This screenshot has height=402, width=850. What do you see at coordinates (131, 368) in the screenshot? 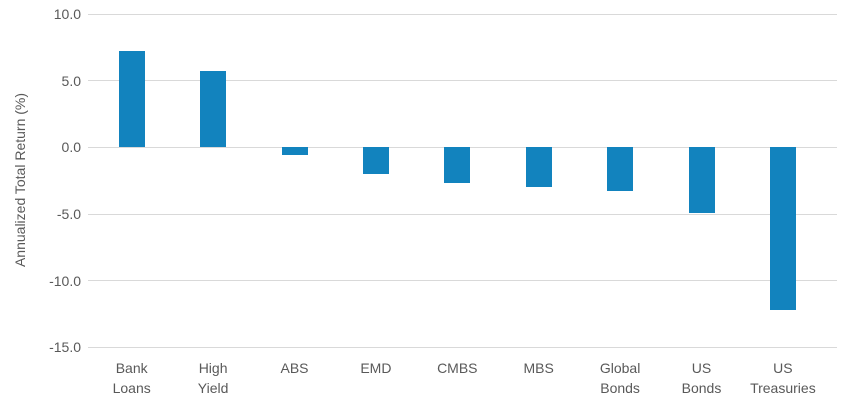
I see `x-tick-label-line: Bank` at bounding box center [131, 368].